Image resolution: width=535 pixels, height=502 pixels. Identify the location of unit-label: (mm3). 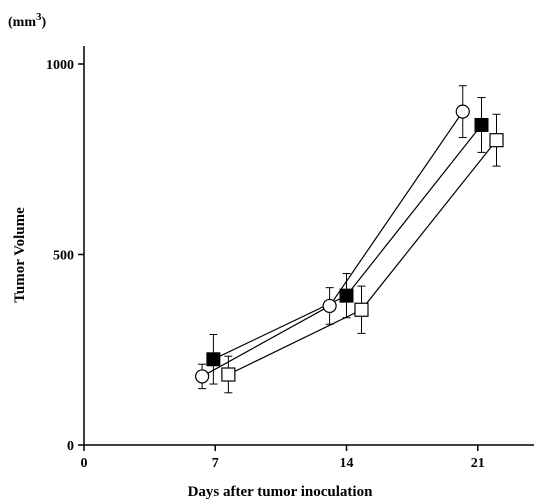
(27, 20).